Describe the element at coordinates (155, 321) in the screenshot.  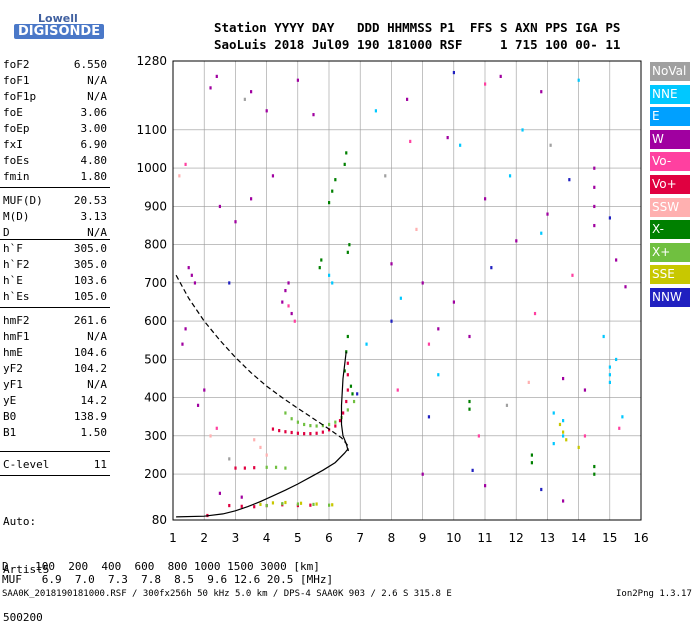
I see `y-tick-label: 600` at that location.